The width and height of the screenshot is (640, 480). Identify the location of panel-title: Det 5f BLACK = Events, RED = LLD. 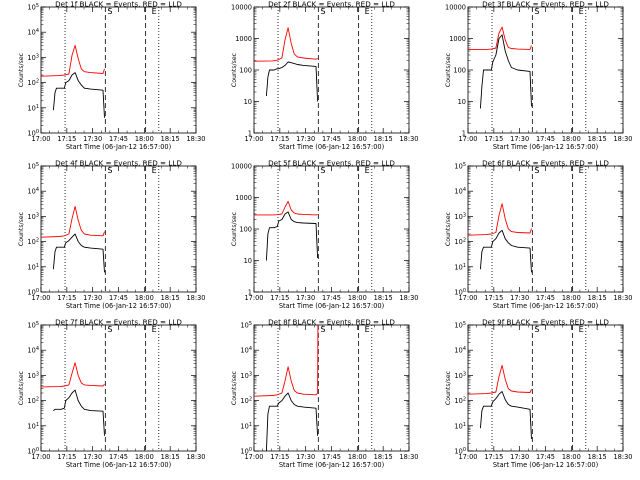
(331, 163).